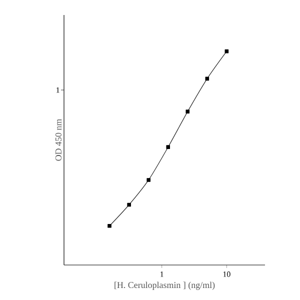 This screenshot has height=300, width=300. I want to click on x-axis-title: [H. Ceruloplasmin ] (ng/ml), so click(164, 286).